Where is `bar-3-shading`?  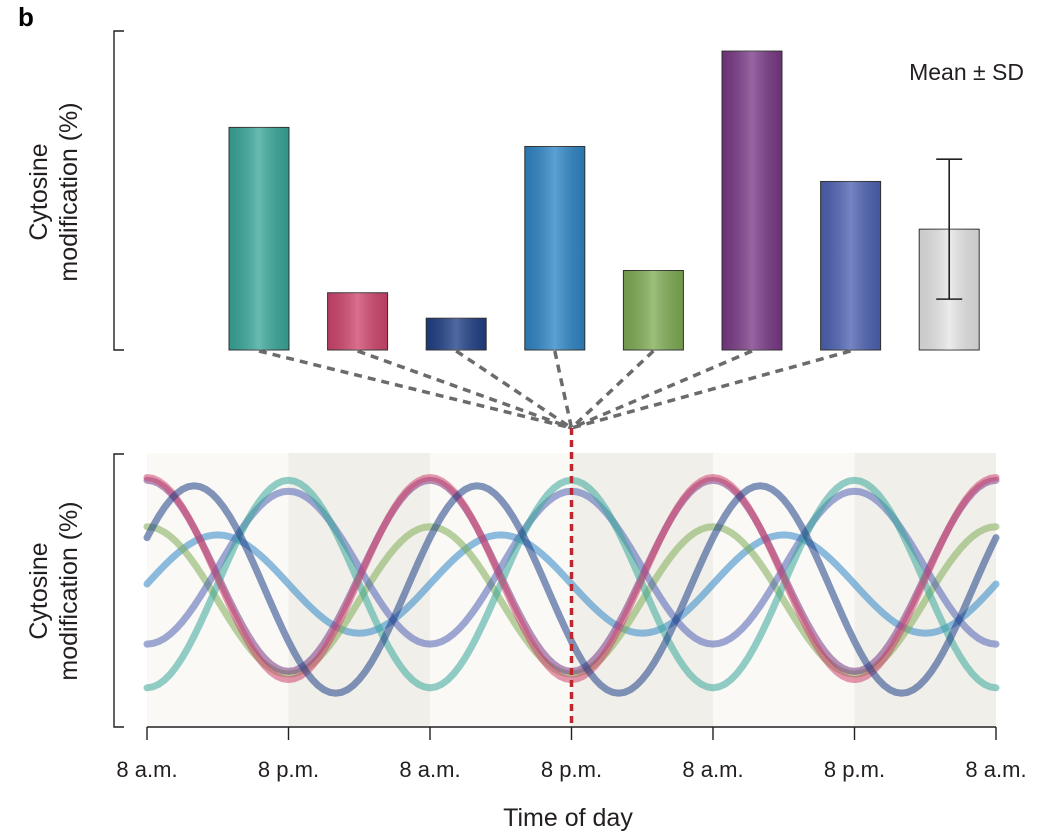 bar-3-shading is located at coordinates (456, 334).